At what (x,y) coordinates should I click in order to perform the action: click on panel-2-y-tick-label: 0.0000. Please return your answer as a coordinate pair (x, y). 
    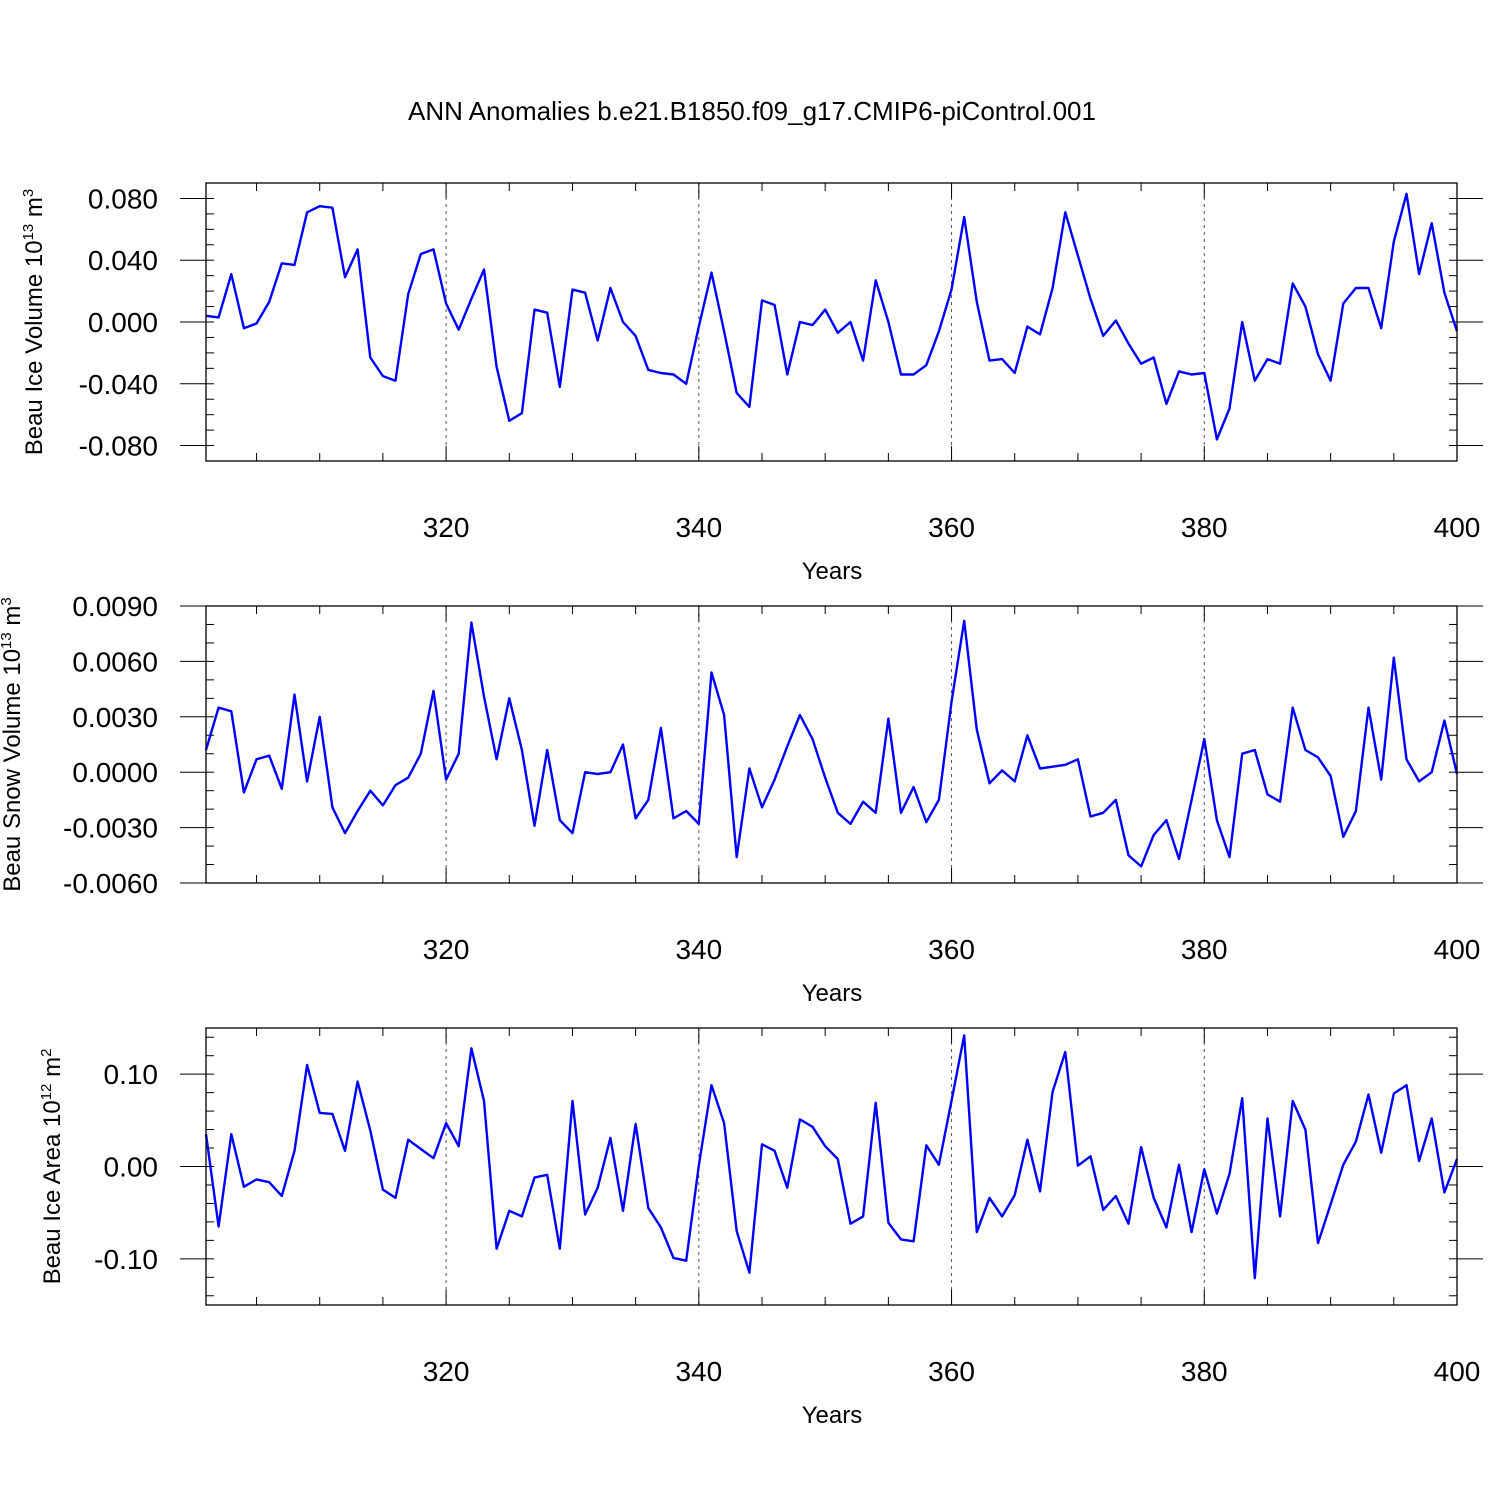
    Looking at the image, I should click on (115, 772).